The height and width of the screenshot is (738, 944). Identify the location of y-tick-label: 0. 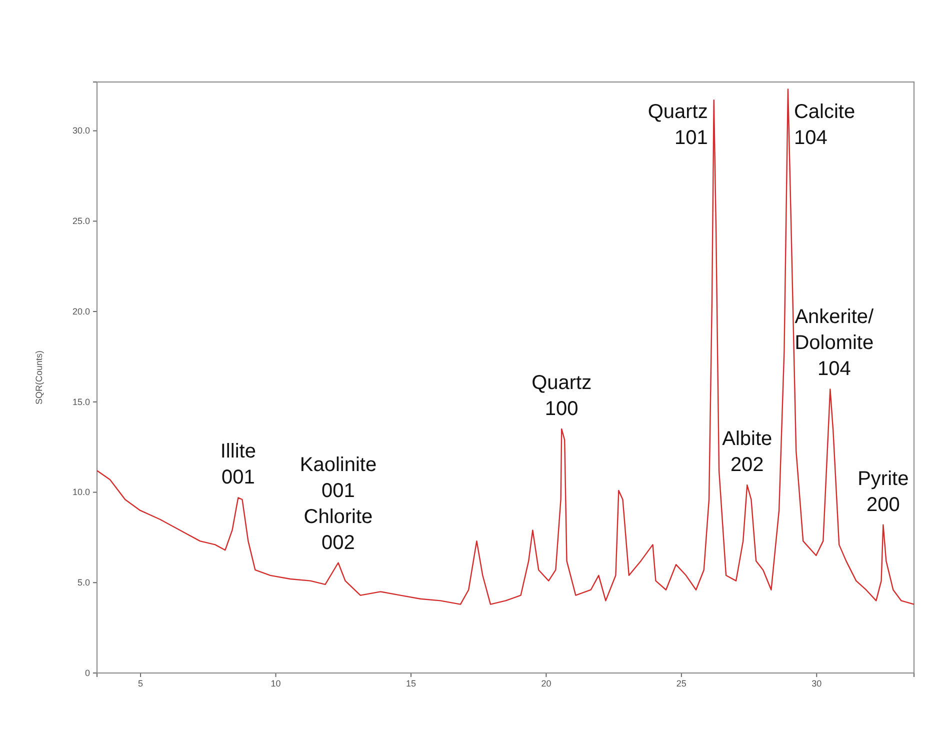
(87, 673).